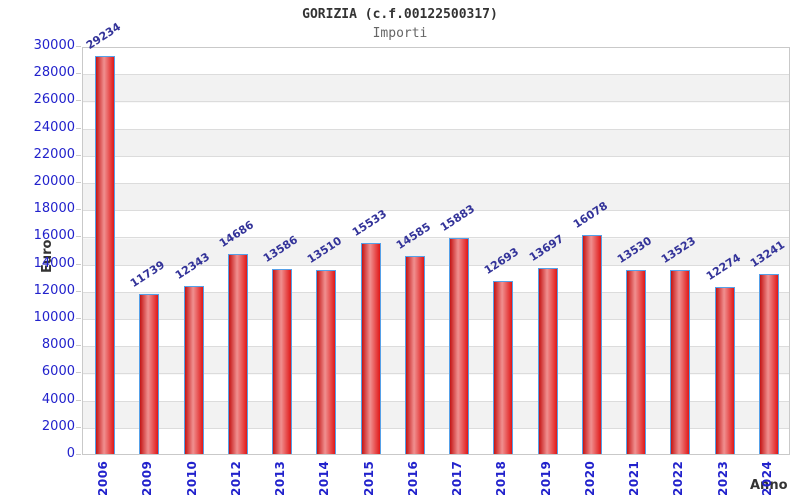 The image size is (800, 500). Describe the element at coordinates (592, 344) in the screenshot. I see `bar-2020` at that location.